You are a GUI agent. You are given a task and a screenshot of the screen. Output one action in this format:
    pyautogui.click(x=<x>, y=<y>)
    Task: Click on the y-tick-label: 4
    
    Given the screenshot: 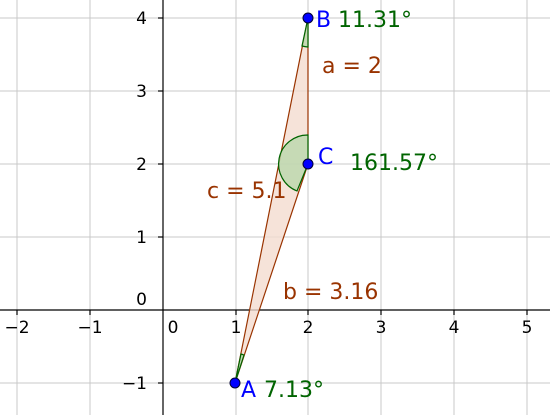 What is the action you would take?
    pyautogui.click(x=141, y=19)
    